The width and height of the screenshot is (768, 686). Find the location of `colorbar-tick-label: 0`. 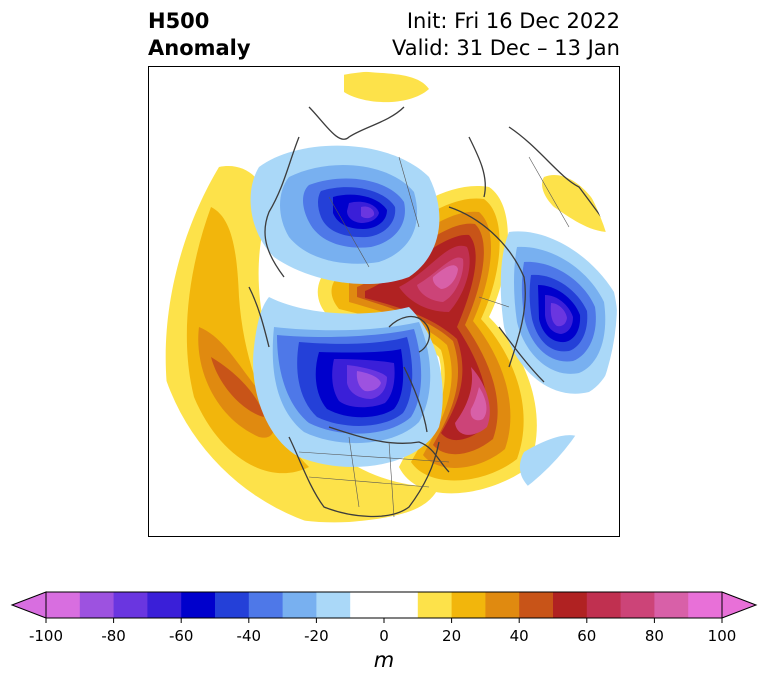

colorbar-tick-label: 0 is located at coordinates (384, 636).